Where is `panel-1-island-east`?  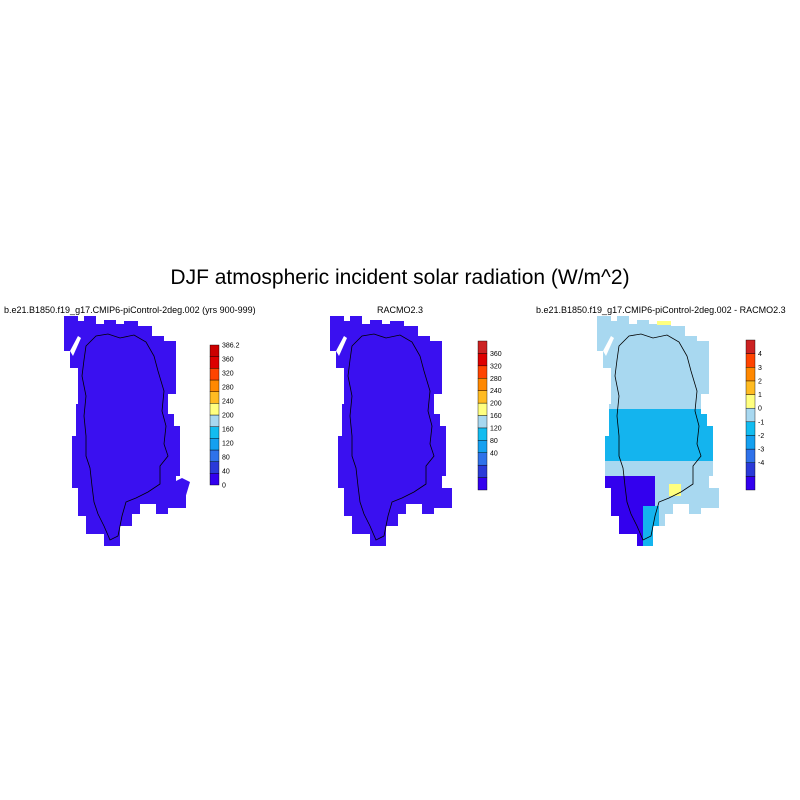
panel-1-island-east is located at coordinates (182, 490).